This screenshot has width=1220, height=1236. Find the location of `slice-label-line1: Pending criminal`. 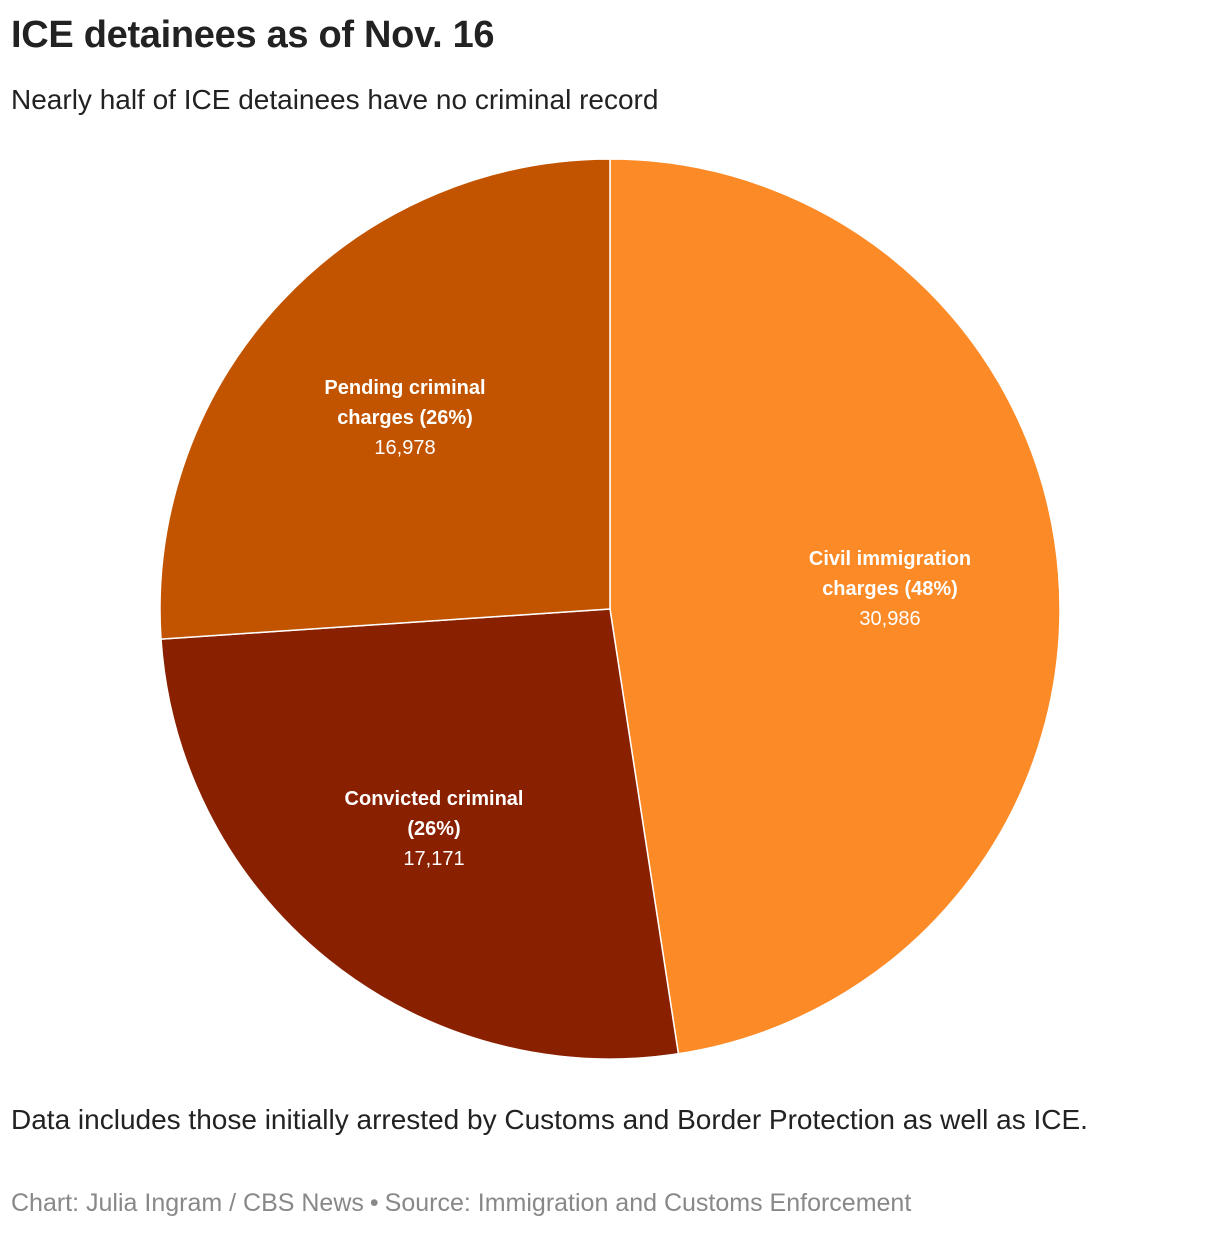

slice-label-line1: Pending criminal is located at coordinates (404, 388).